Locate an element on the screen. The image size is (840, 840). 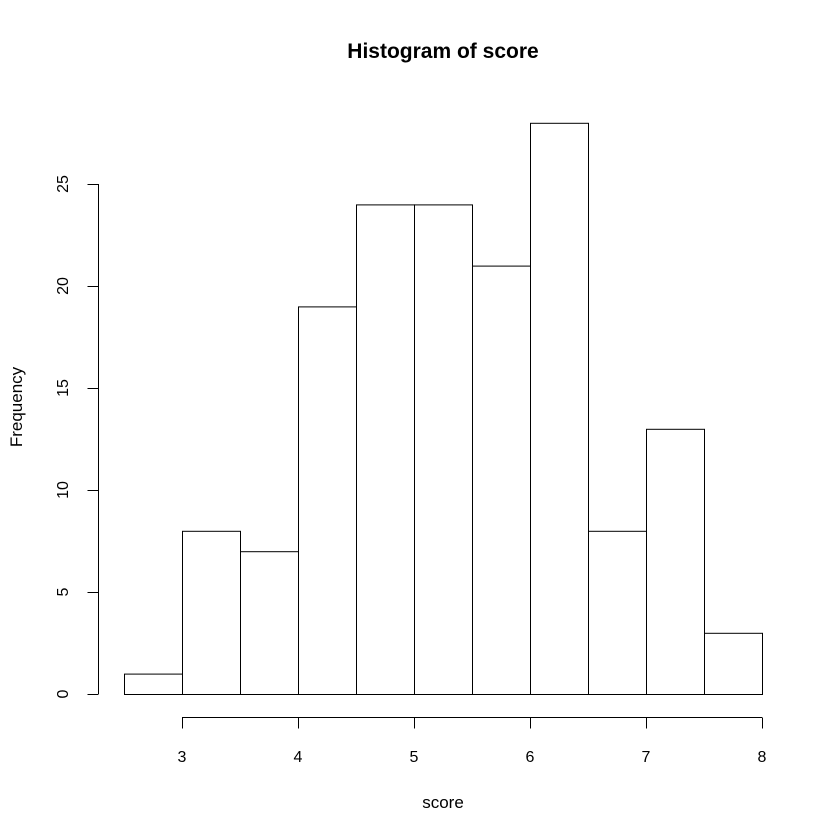
x-axis: 3 4 5 6 7 8 is located at coordinates (472, 741).